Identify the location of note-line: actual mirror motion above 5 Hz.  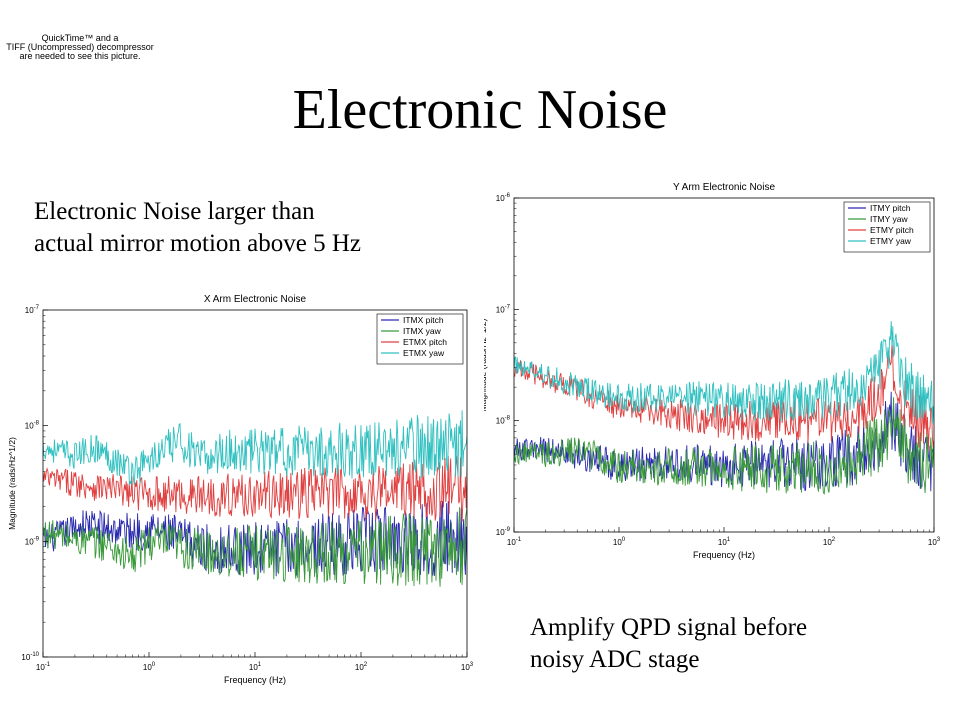
(197, 243).